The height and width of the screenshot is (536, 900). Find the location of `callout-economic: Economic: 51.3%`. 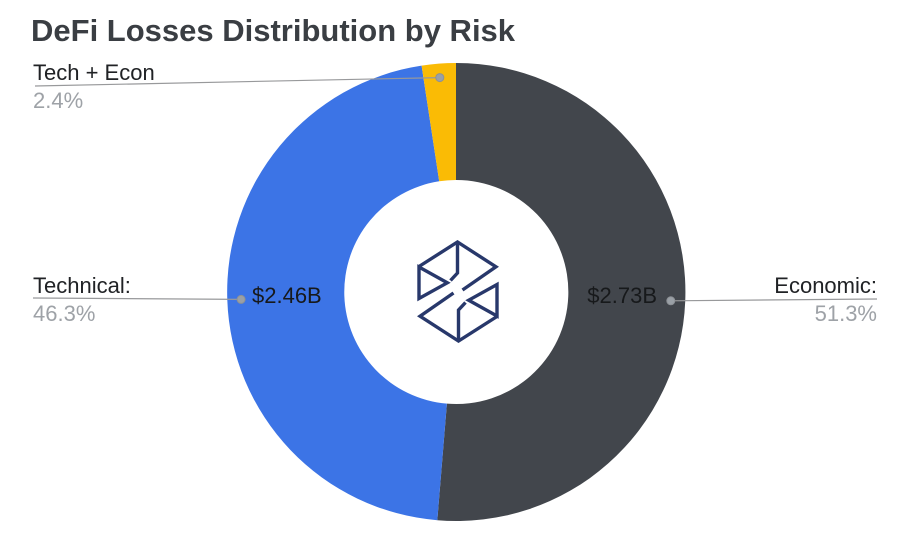

callout-economic: Economic: 51.3% is located at coordinates (825, 300).